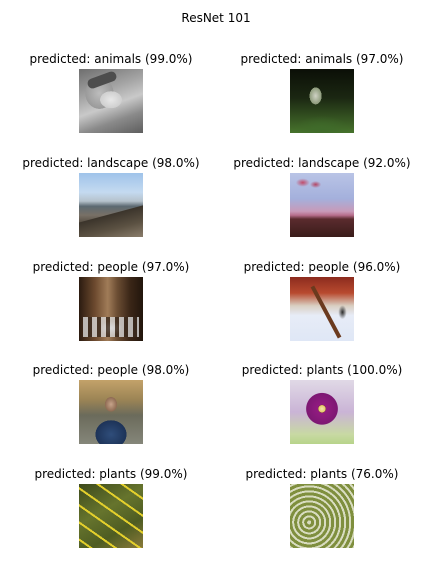 The image size is (432, 576). What do you see at coordinates (111, 59) in the screenshot?
I see `prediction-label: predicted: animals (99.0%)` at bounding box center [111, 59].